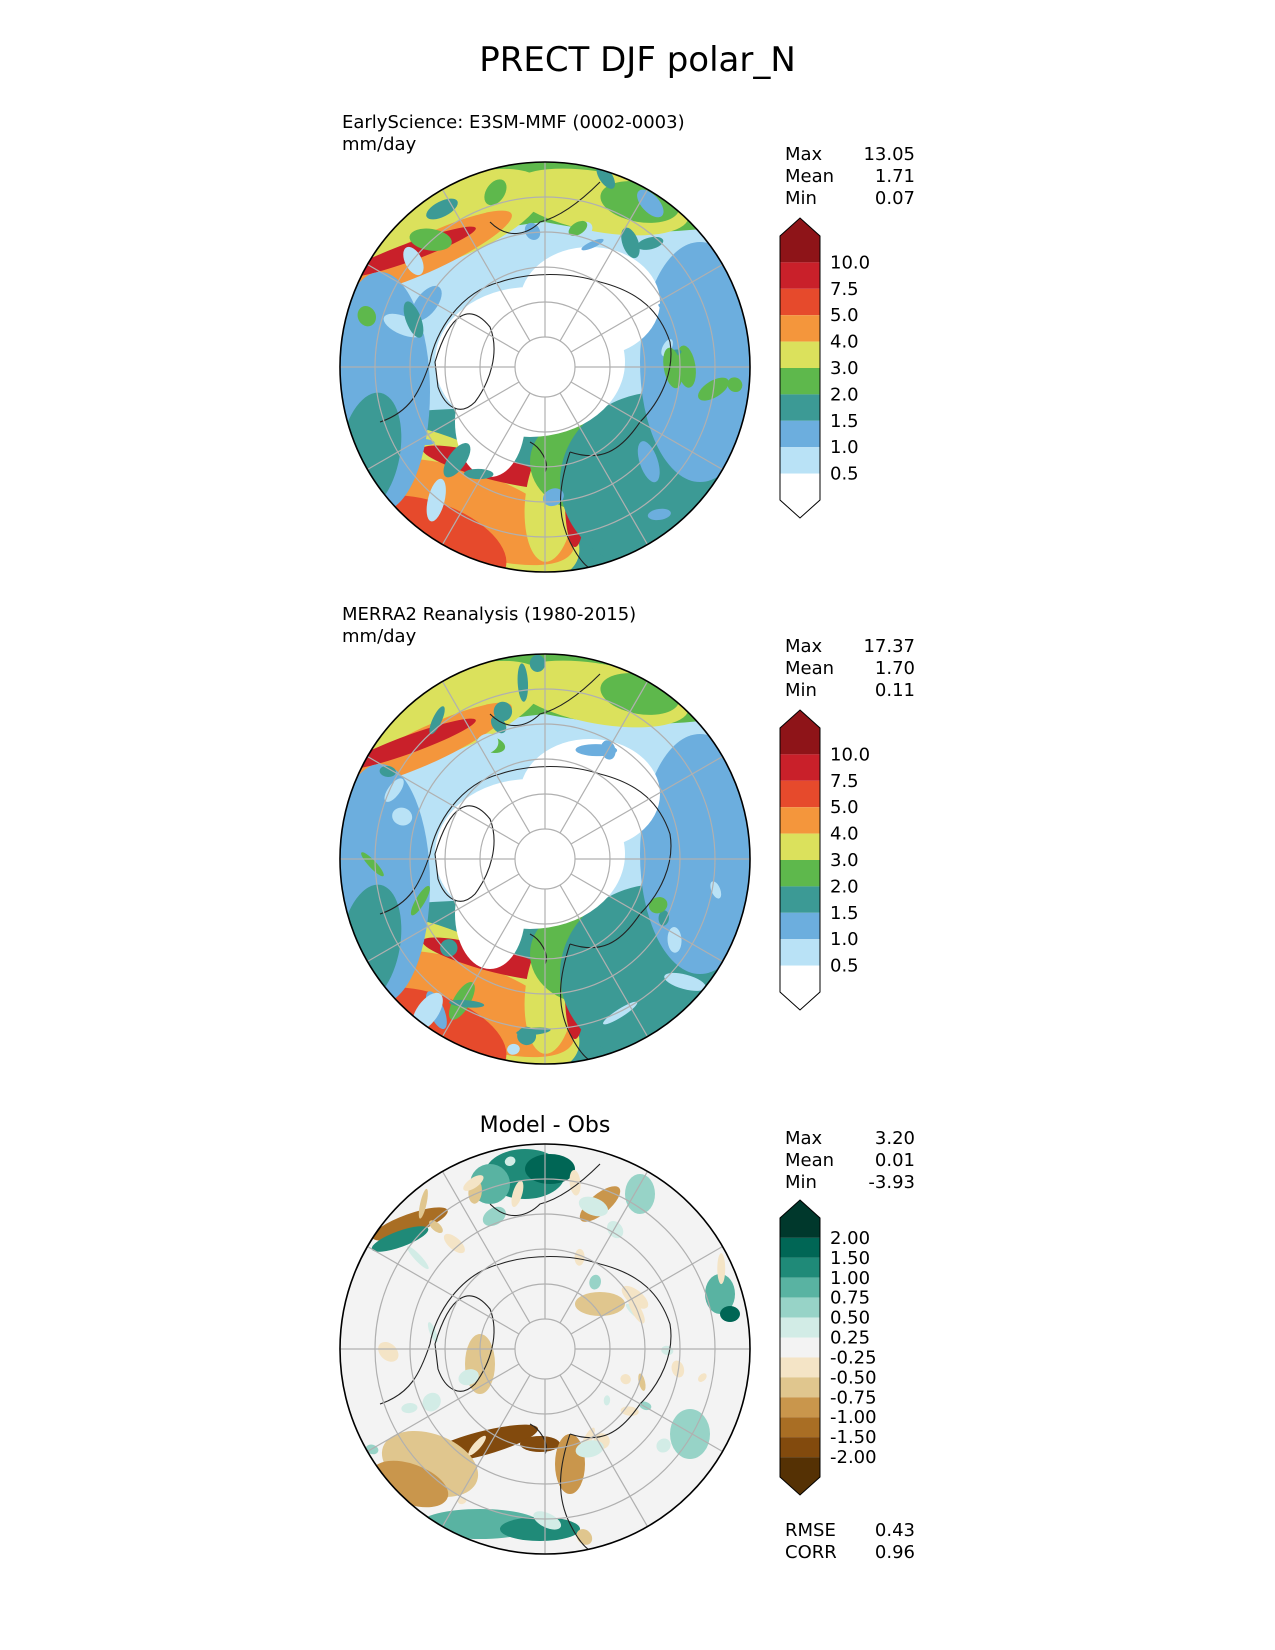 The image size is (1275, 1650). I want to click on colorbar-tick-label: 1.0, so click(844, 939).